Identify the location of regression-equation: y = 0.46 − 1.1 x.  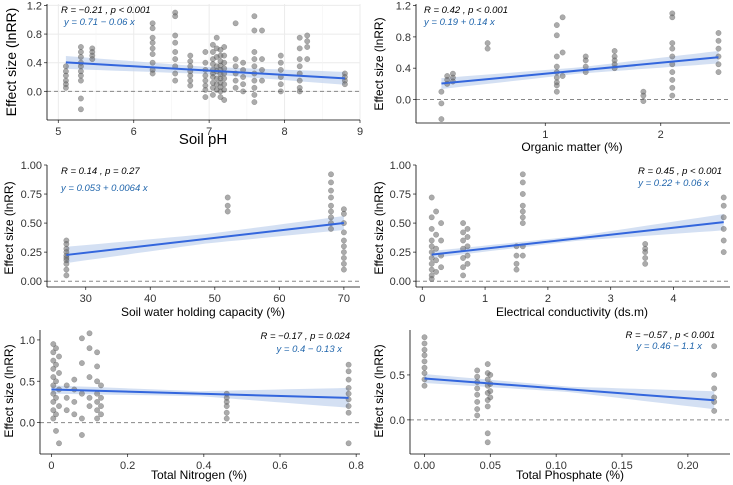
(670, 346).